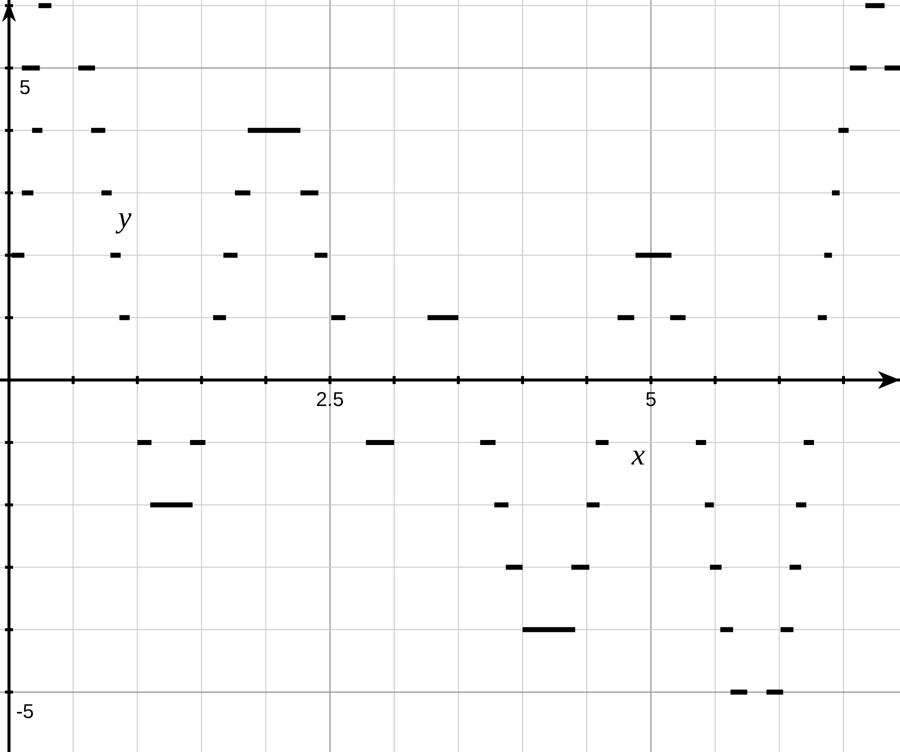  I want to click on y-tick-label: -5, so click(25, 712).